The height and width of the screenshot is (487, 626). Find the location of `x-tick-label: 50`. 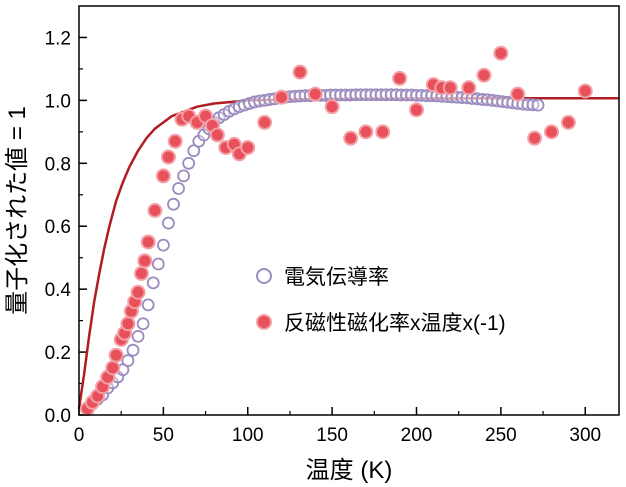

x-tick-label: 50 is located at coordinates (163, 435).